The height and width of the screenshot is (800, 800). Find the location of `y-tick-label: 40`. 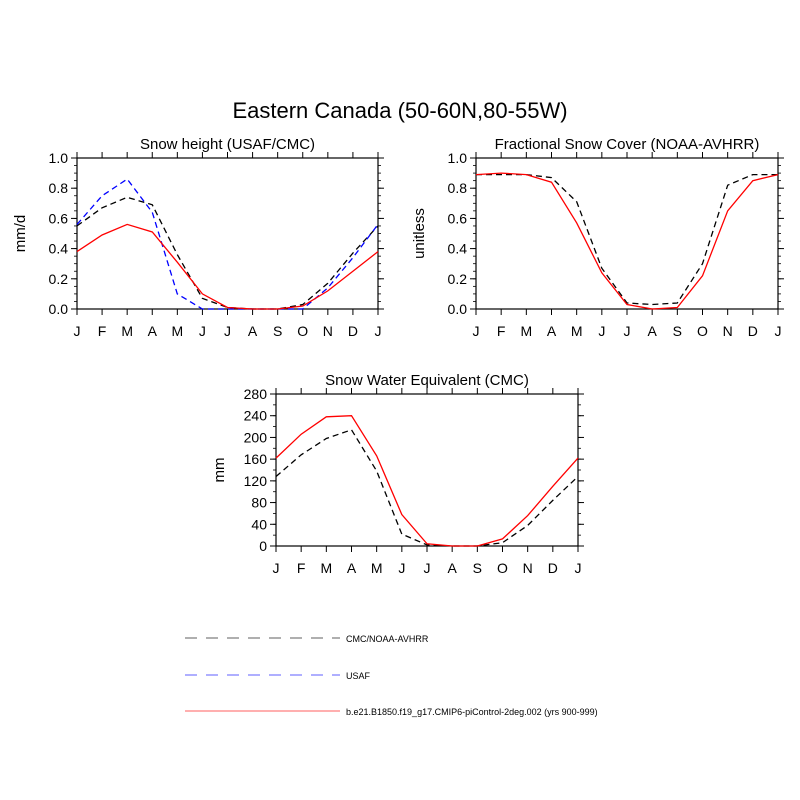

y-tick-label: 40 is located at coordinates (259, 524).